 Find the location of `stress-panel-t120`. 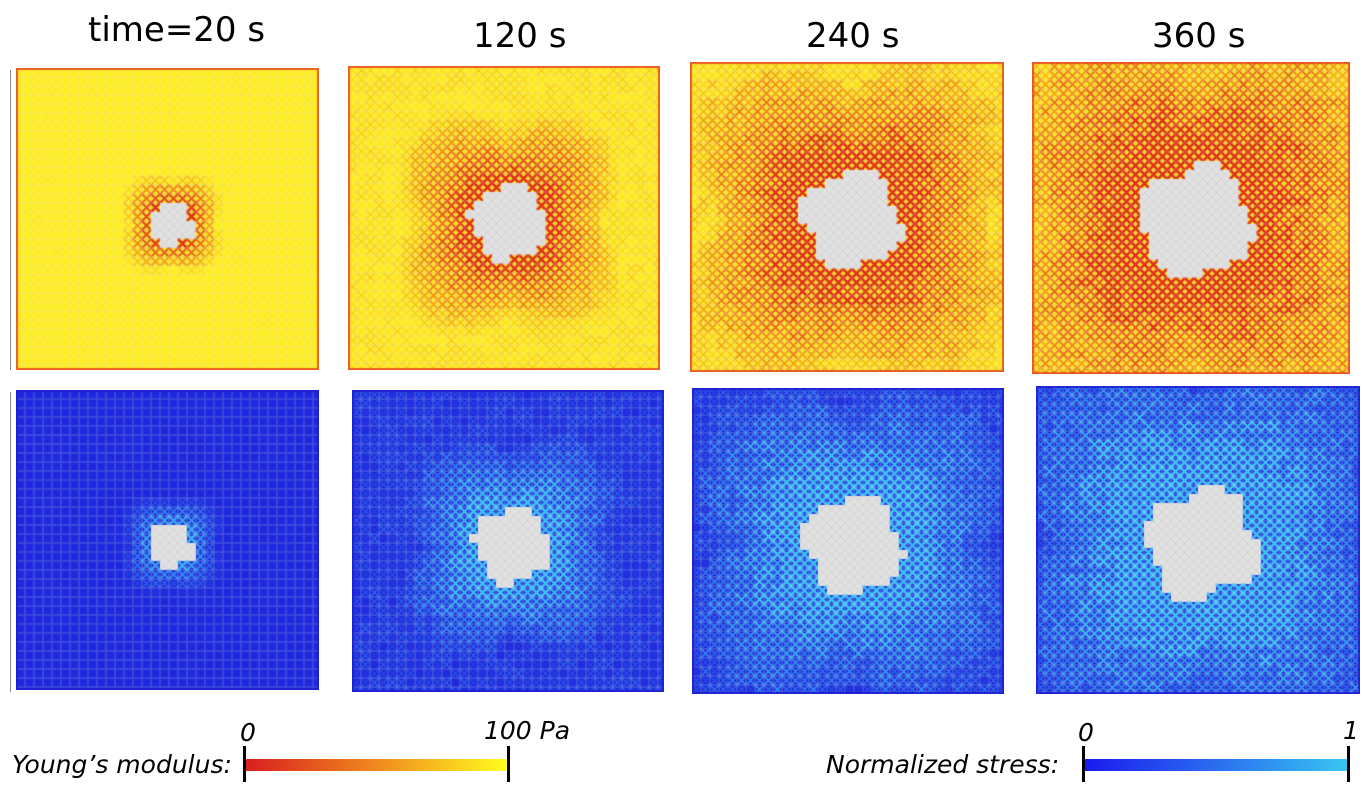

stress-panel-t120 is located at coordinates (508, 541).